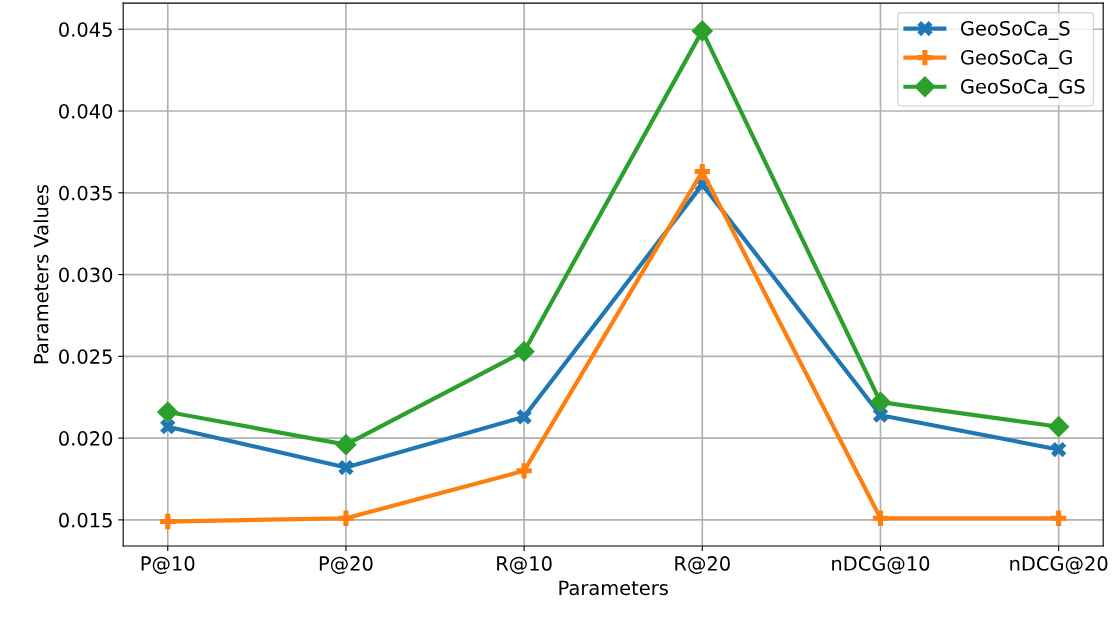 The image size is (1120, 617). What do you see at coordinates (1016, 60) in the screenshot?
I see `legend-label: GeoSoCa_G` at bounding box center [1016, 60].